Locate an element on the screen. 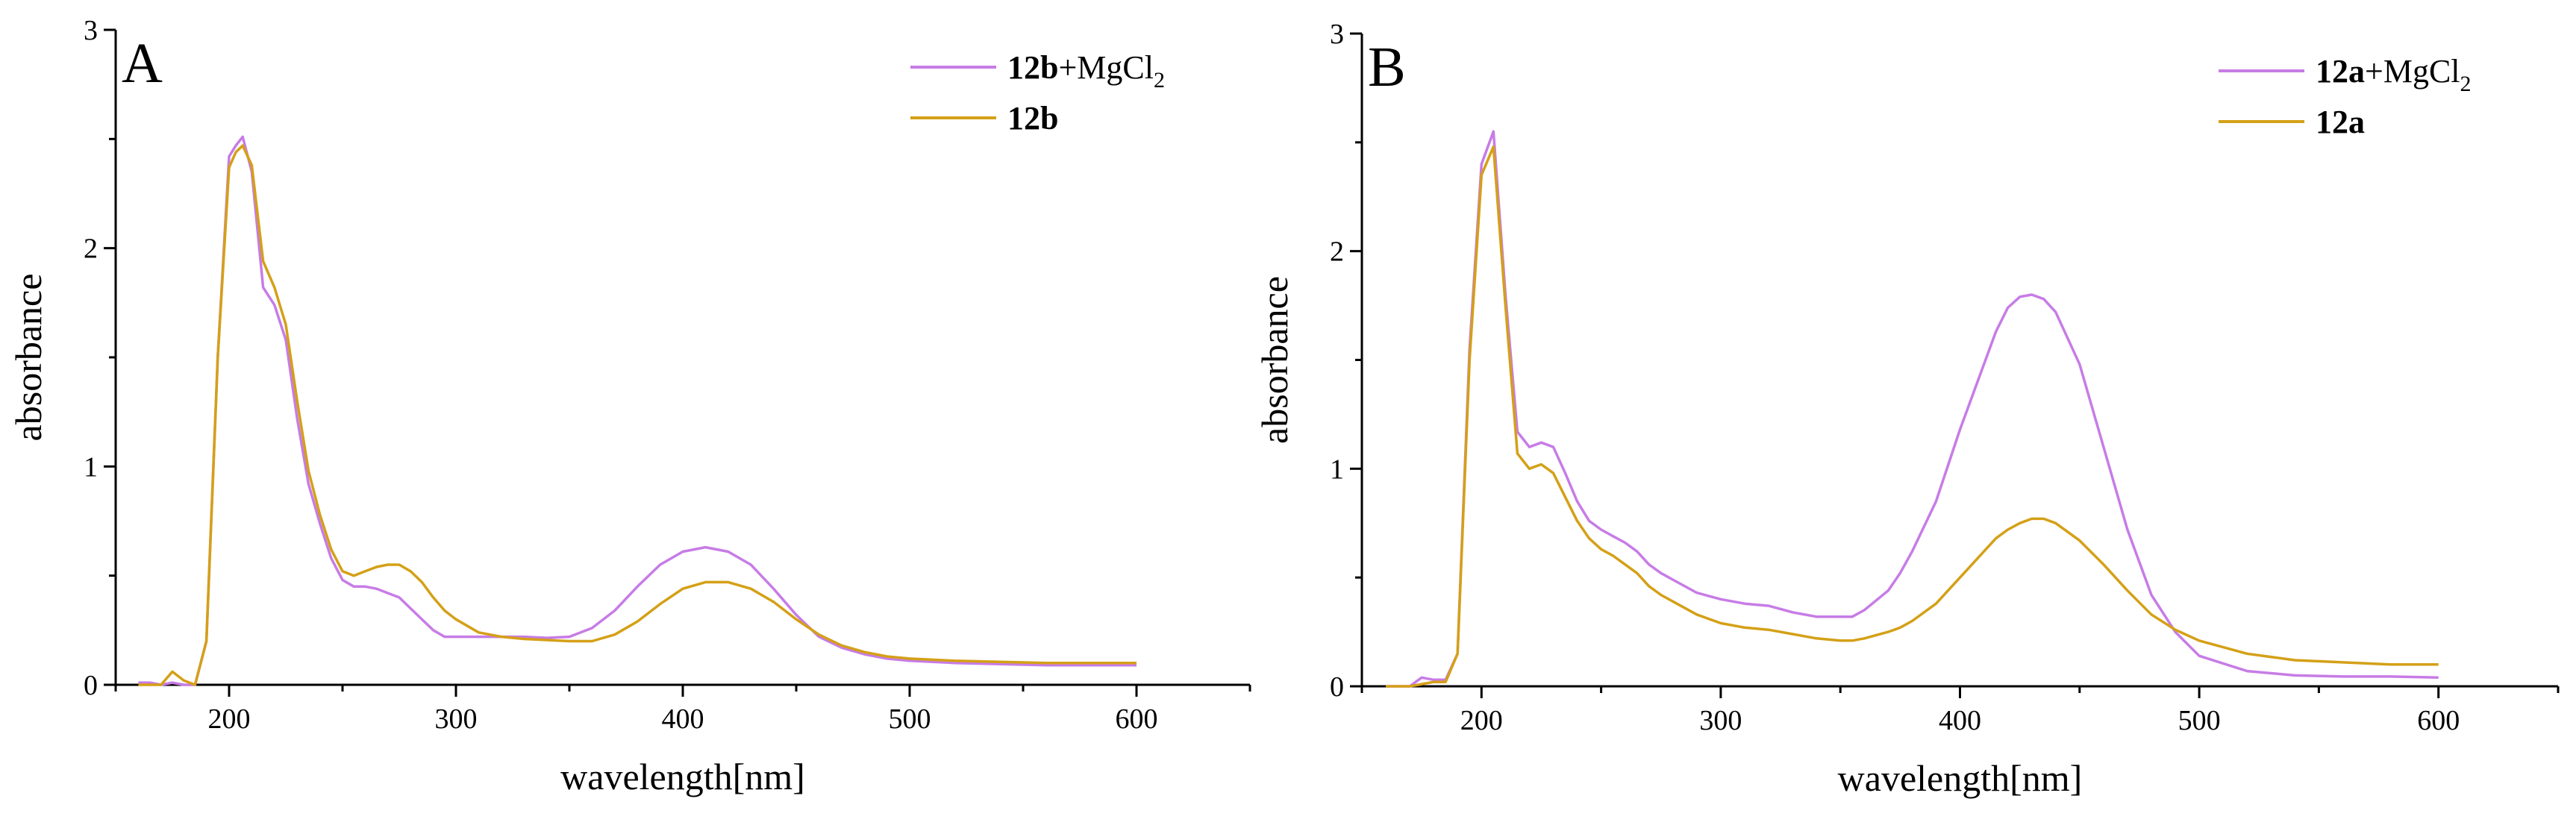 Image resolution: width=2576 pixels, height=834 pixels. legend-label: 12b+MgCl2 is located at coordinates (1086, 71).